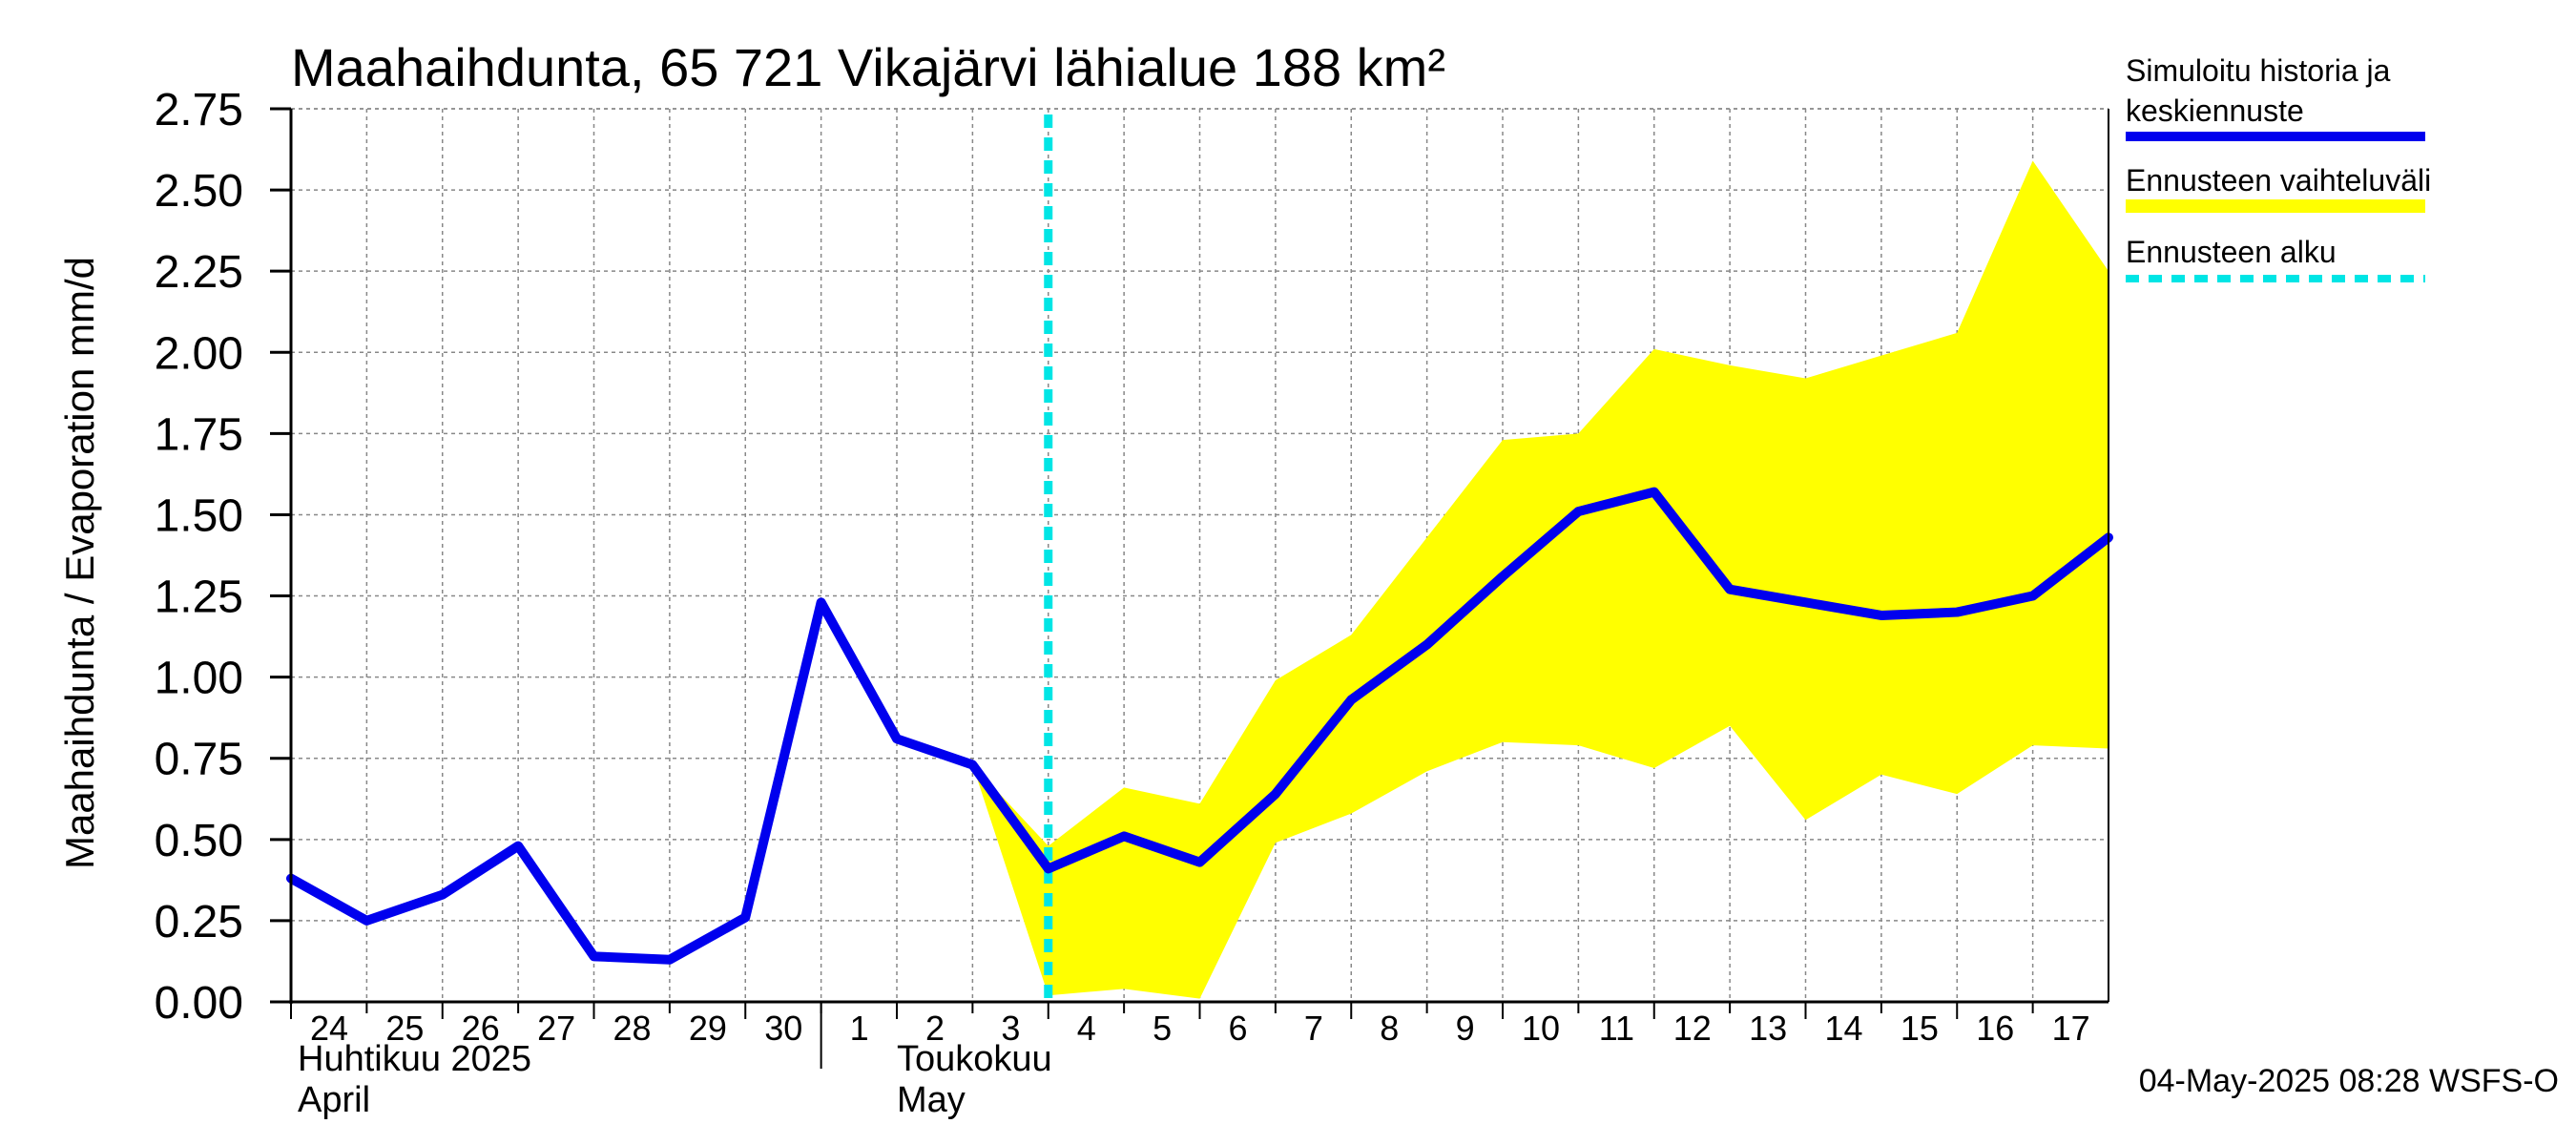  I want to click on month-label-may-fi: Toukokuu, so click(974, 1059).